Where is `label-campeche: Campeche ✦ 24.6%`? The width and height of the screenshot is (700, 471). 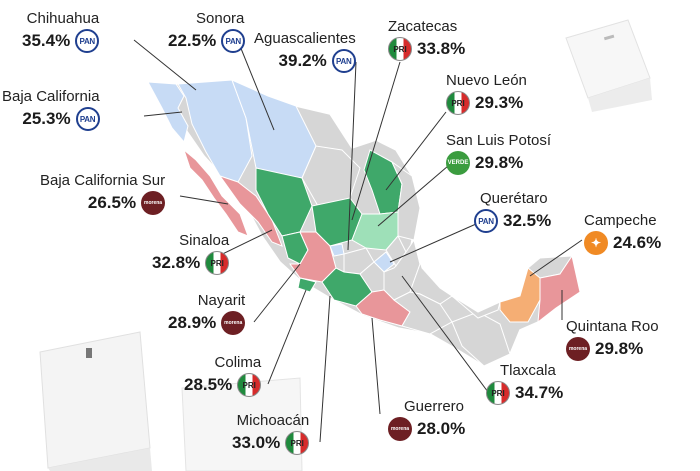
label-campeche: Campeche ✦ 24.6% is located at coordinates (622, 233).